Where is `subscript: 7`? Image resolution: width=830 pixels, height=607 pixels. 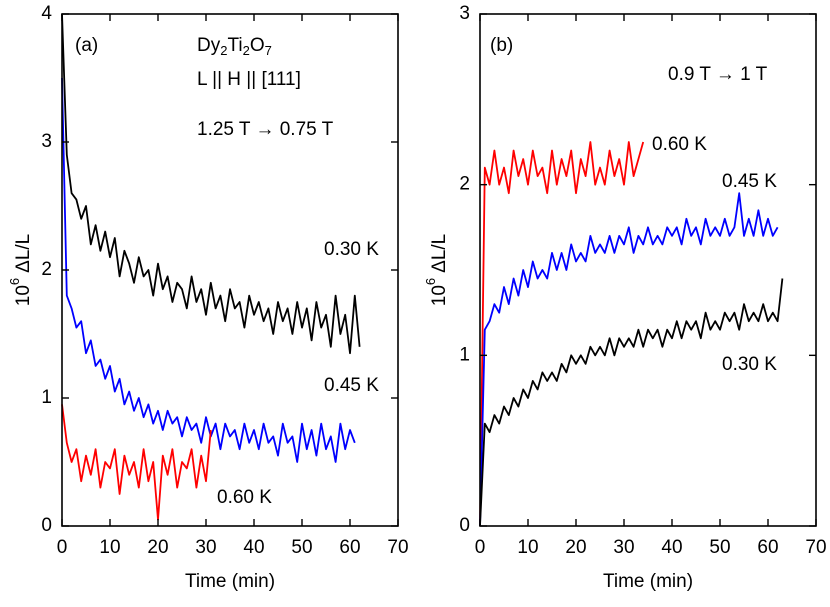 subscript: 7 is located at coordinates (268, 50).